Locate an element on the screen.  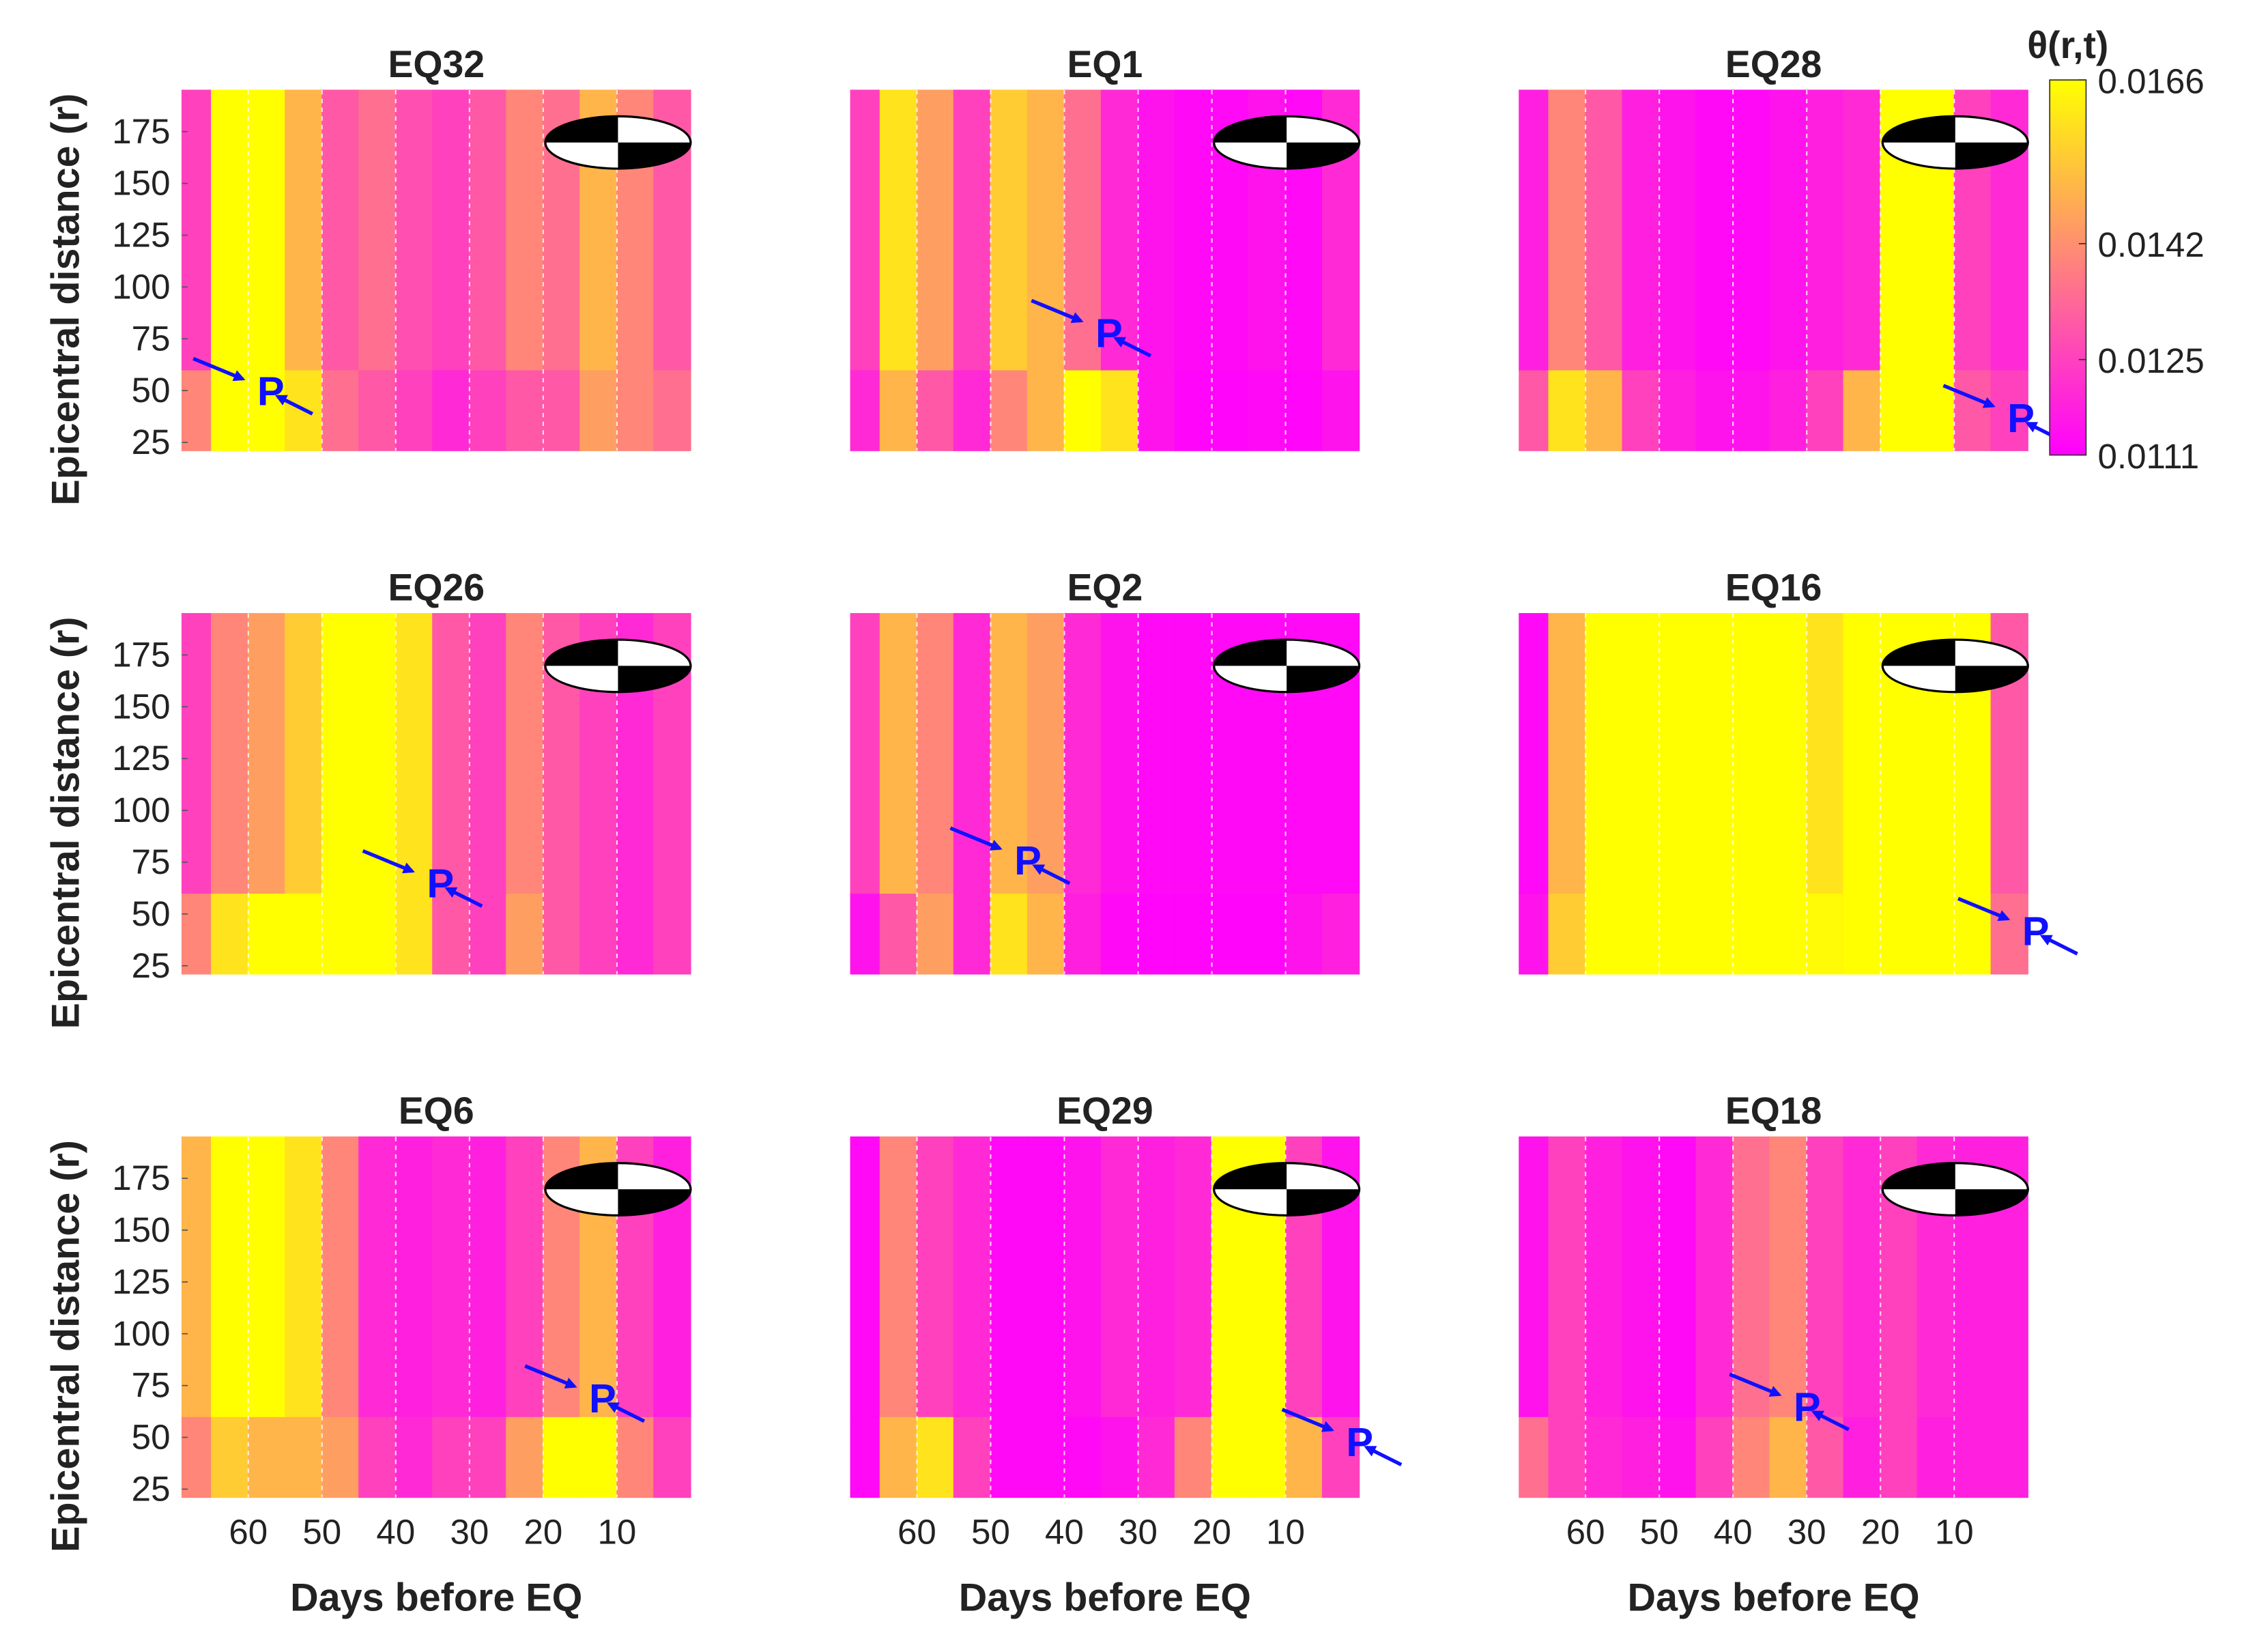
y-tick-label: 75 is located at coordinates (151, 1385).